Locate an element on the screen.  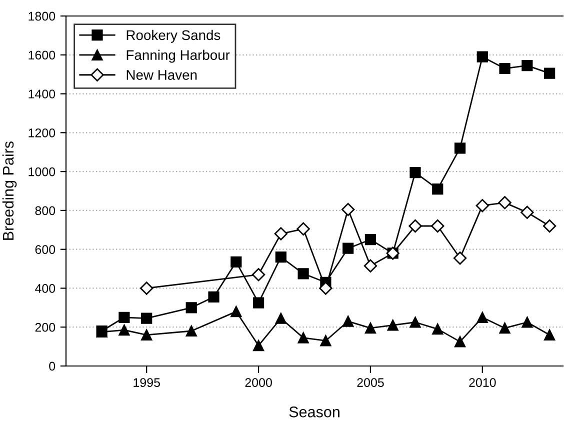
x-tick-label: 1995 is located at coordinates (147, 382).